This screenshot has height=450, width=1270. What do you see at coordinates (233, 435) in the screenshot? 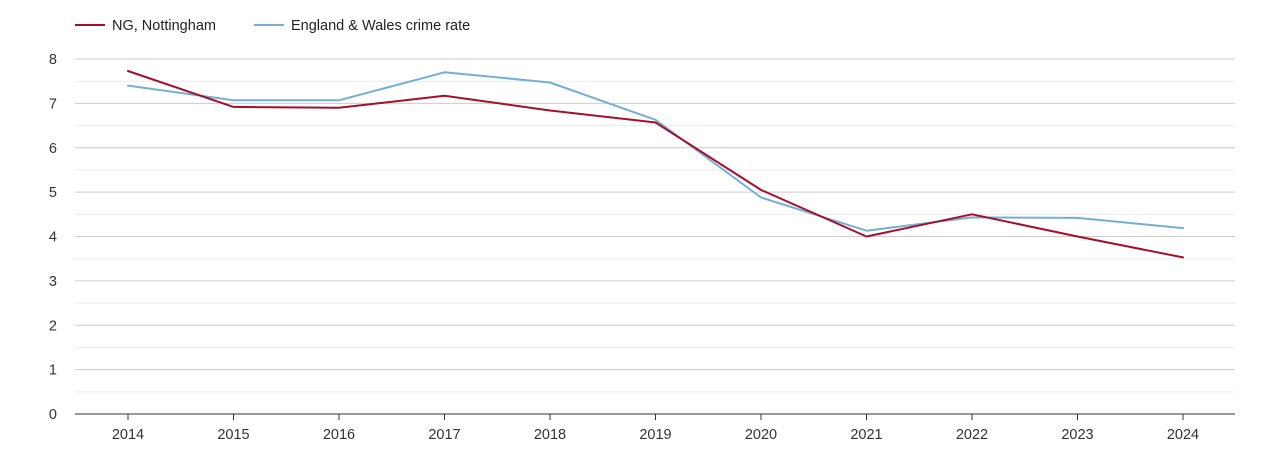
I see `x-tick-label: 2015` at bounding box center [233, 435].